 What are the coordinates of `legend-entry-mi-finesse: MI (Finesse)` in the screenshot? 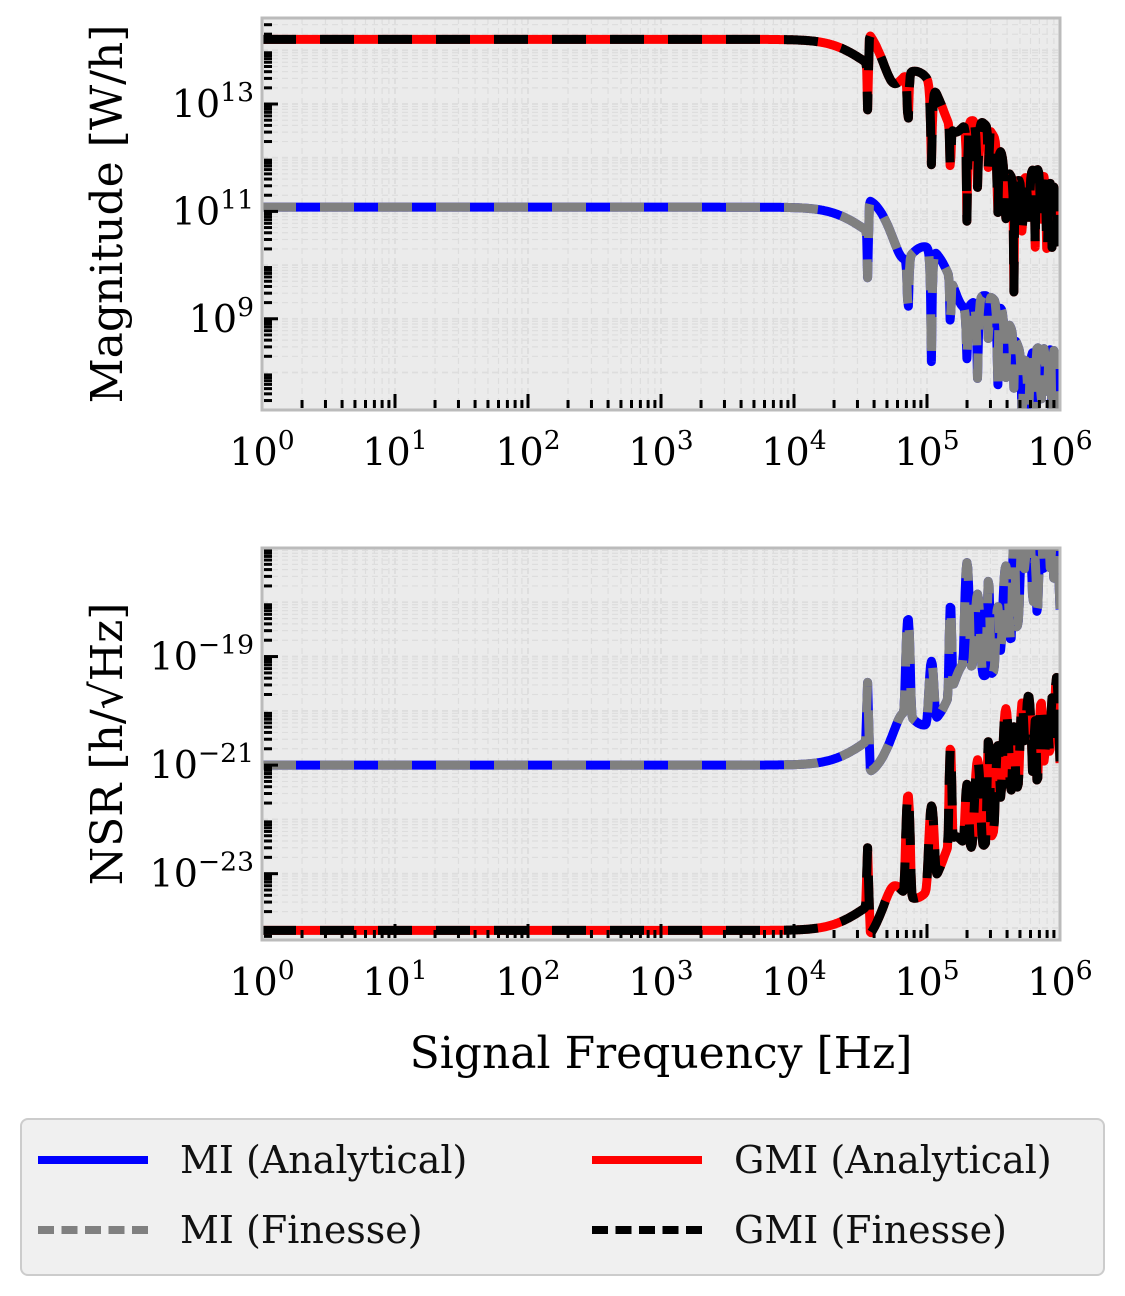 It's located at (230, 1230).